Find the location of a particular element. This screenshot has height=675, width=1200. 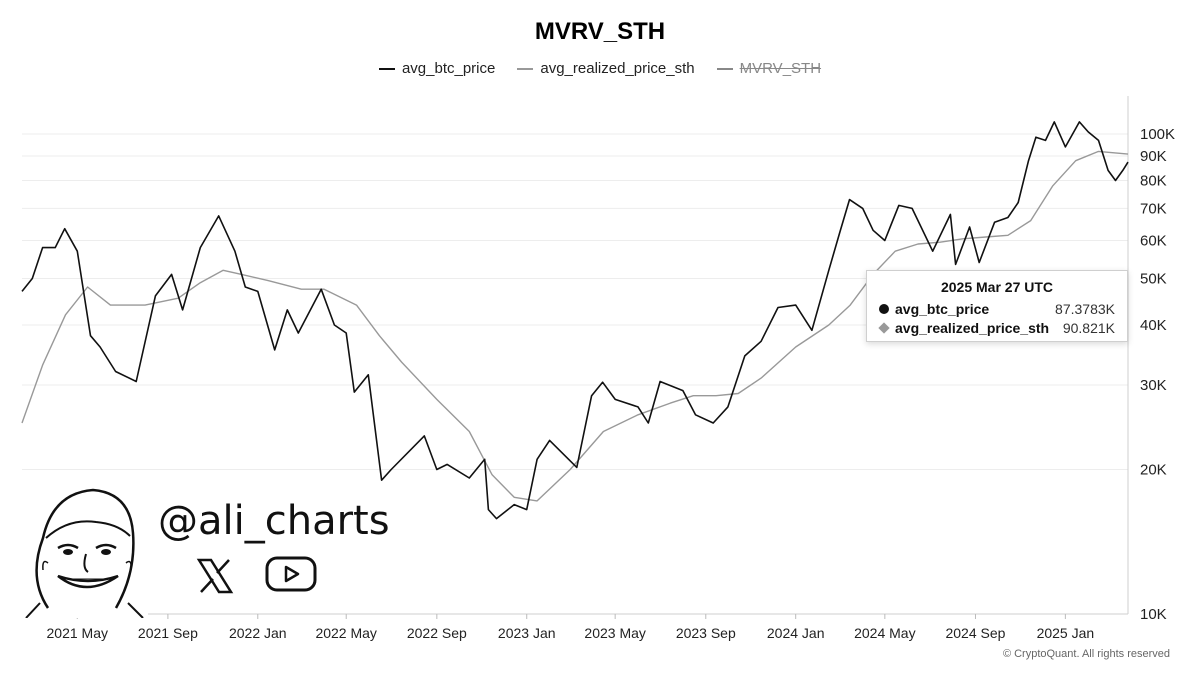

x-tick-label: 2023 Sep is located at coordinates (706, 633).